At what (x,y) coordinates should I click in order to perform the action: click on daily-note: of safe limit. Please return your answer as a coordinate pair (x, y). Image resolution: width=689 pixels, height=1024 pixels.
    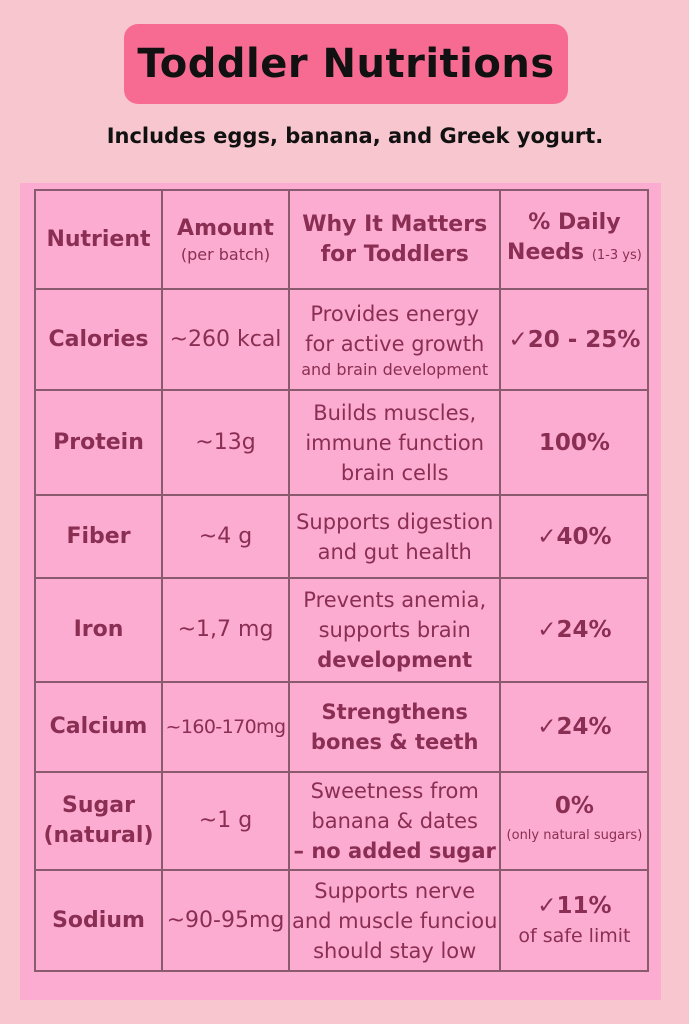
    Looking at the image, I should click on (574, 935).